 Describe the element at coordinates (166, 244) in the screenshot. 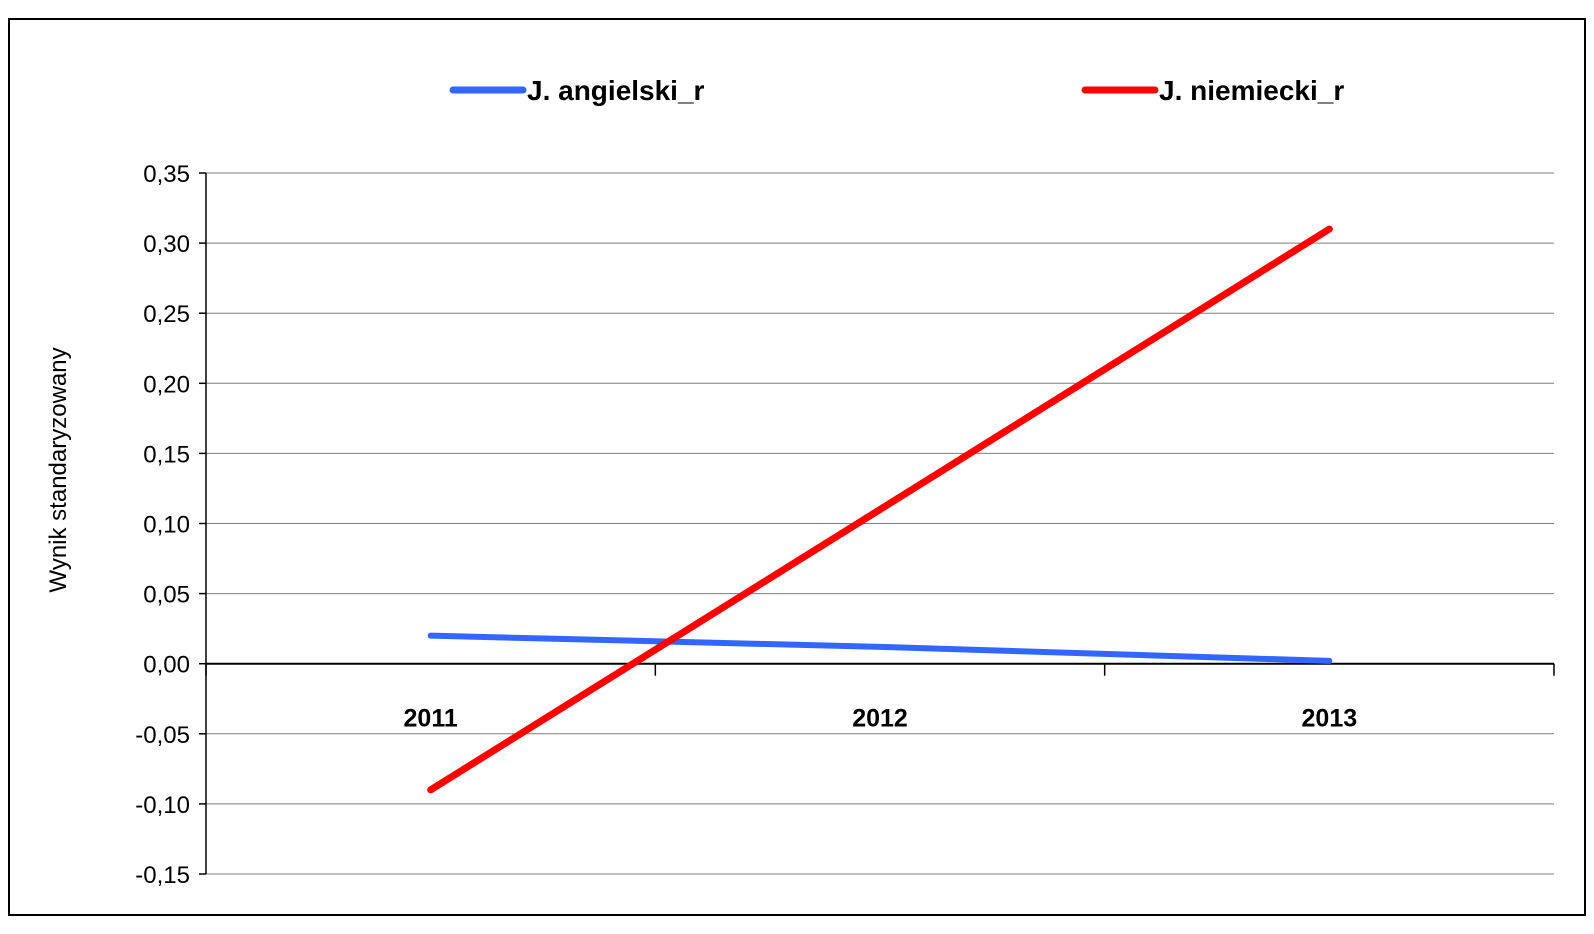

I see `y-tick-label: 0,30` at that location.